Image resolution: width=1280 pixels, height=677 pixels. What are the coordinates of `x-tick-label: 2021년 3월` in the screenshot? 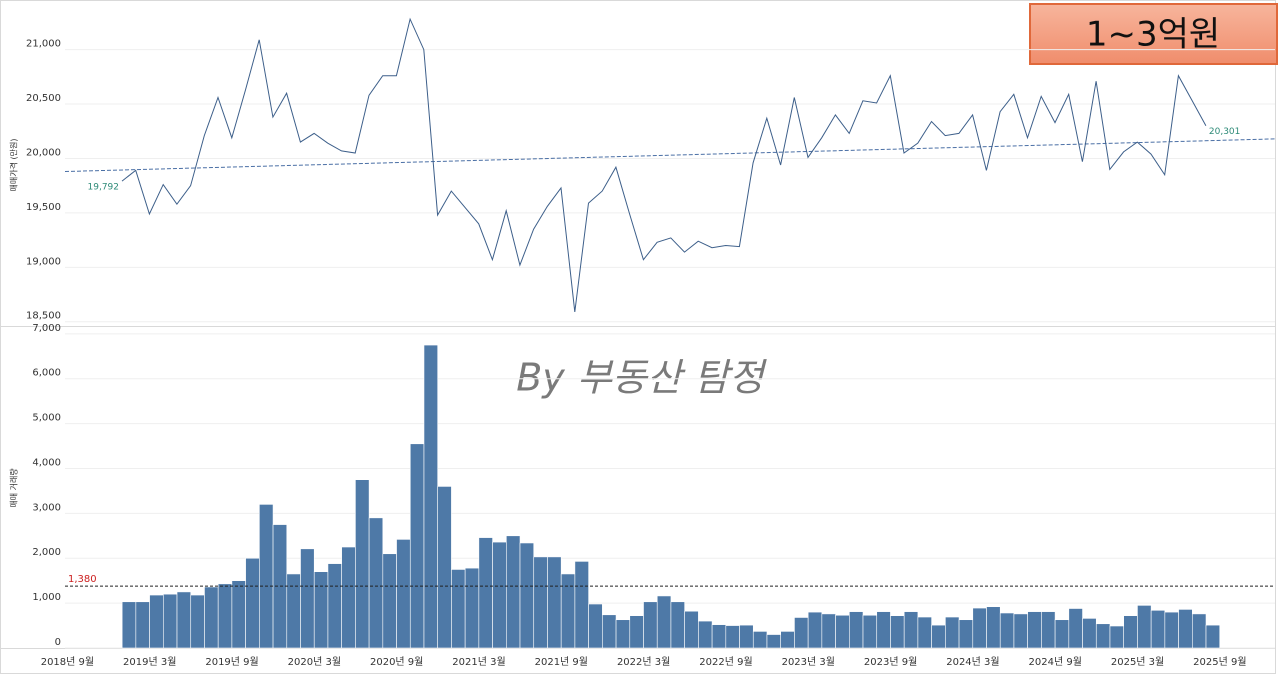 It's located at (478, 662).